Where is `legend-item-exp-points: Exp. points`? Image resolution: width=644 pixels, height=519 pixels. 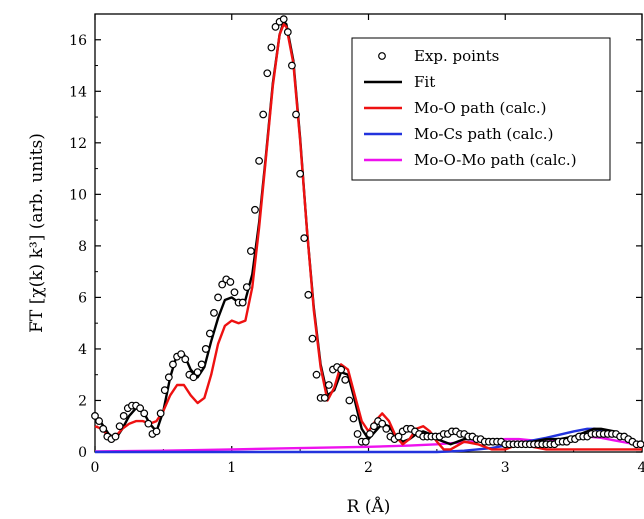 legend-item-exp-points: Exp. points is located at coordinates (438, 56).